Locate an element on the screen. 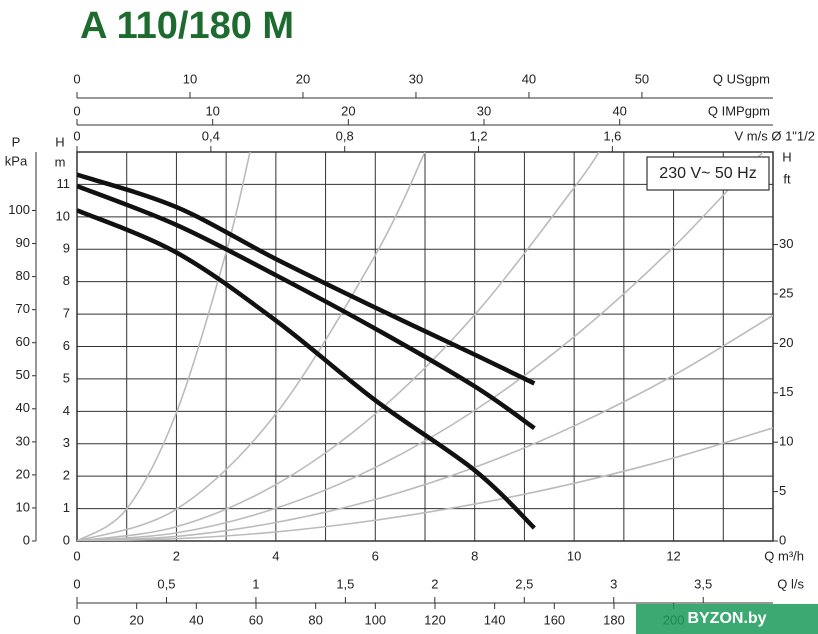  y-tick-label: 11 is located at coordinates (64, 183).